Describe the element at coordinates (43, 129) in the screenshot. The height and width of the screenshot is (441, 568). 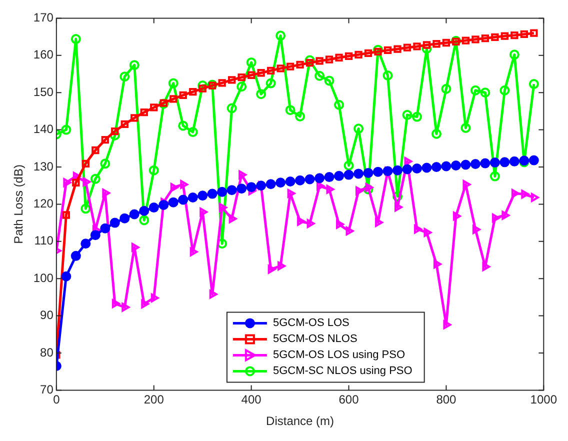
I see `y-tick-label: 140` at that location.